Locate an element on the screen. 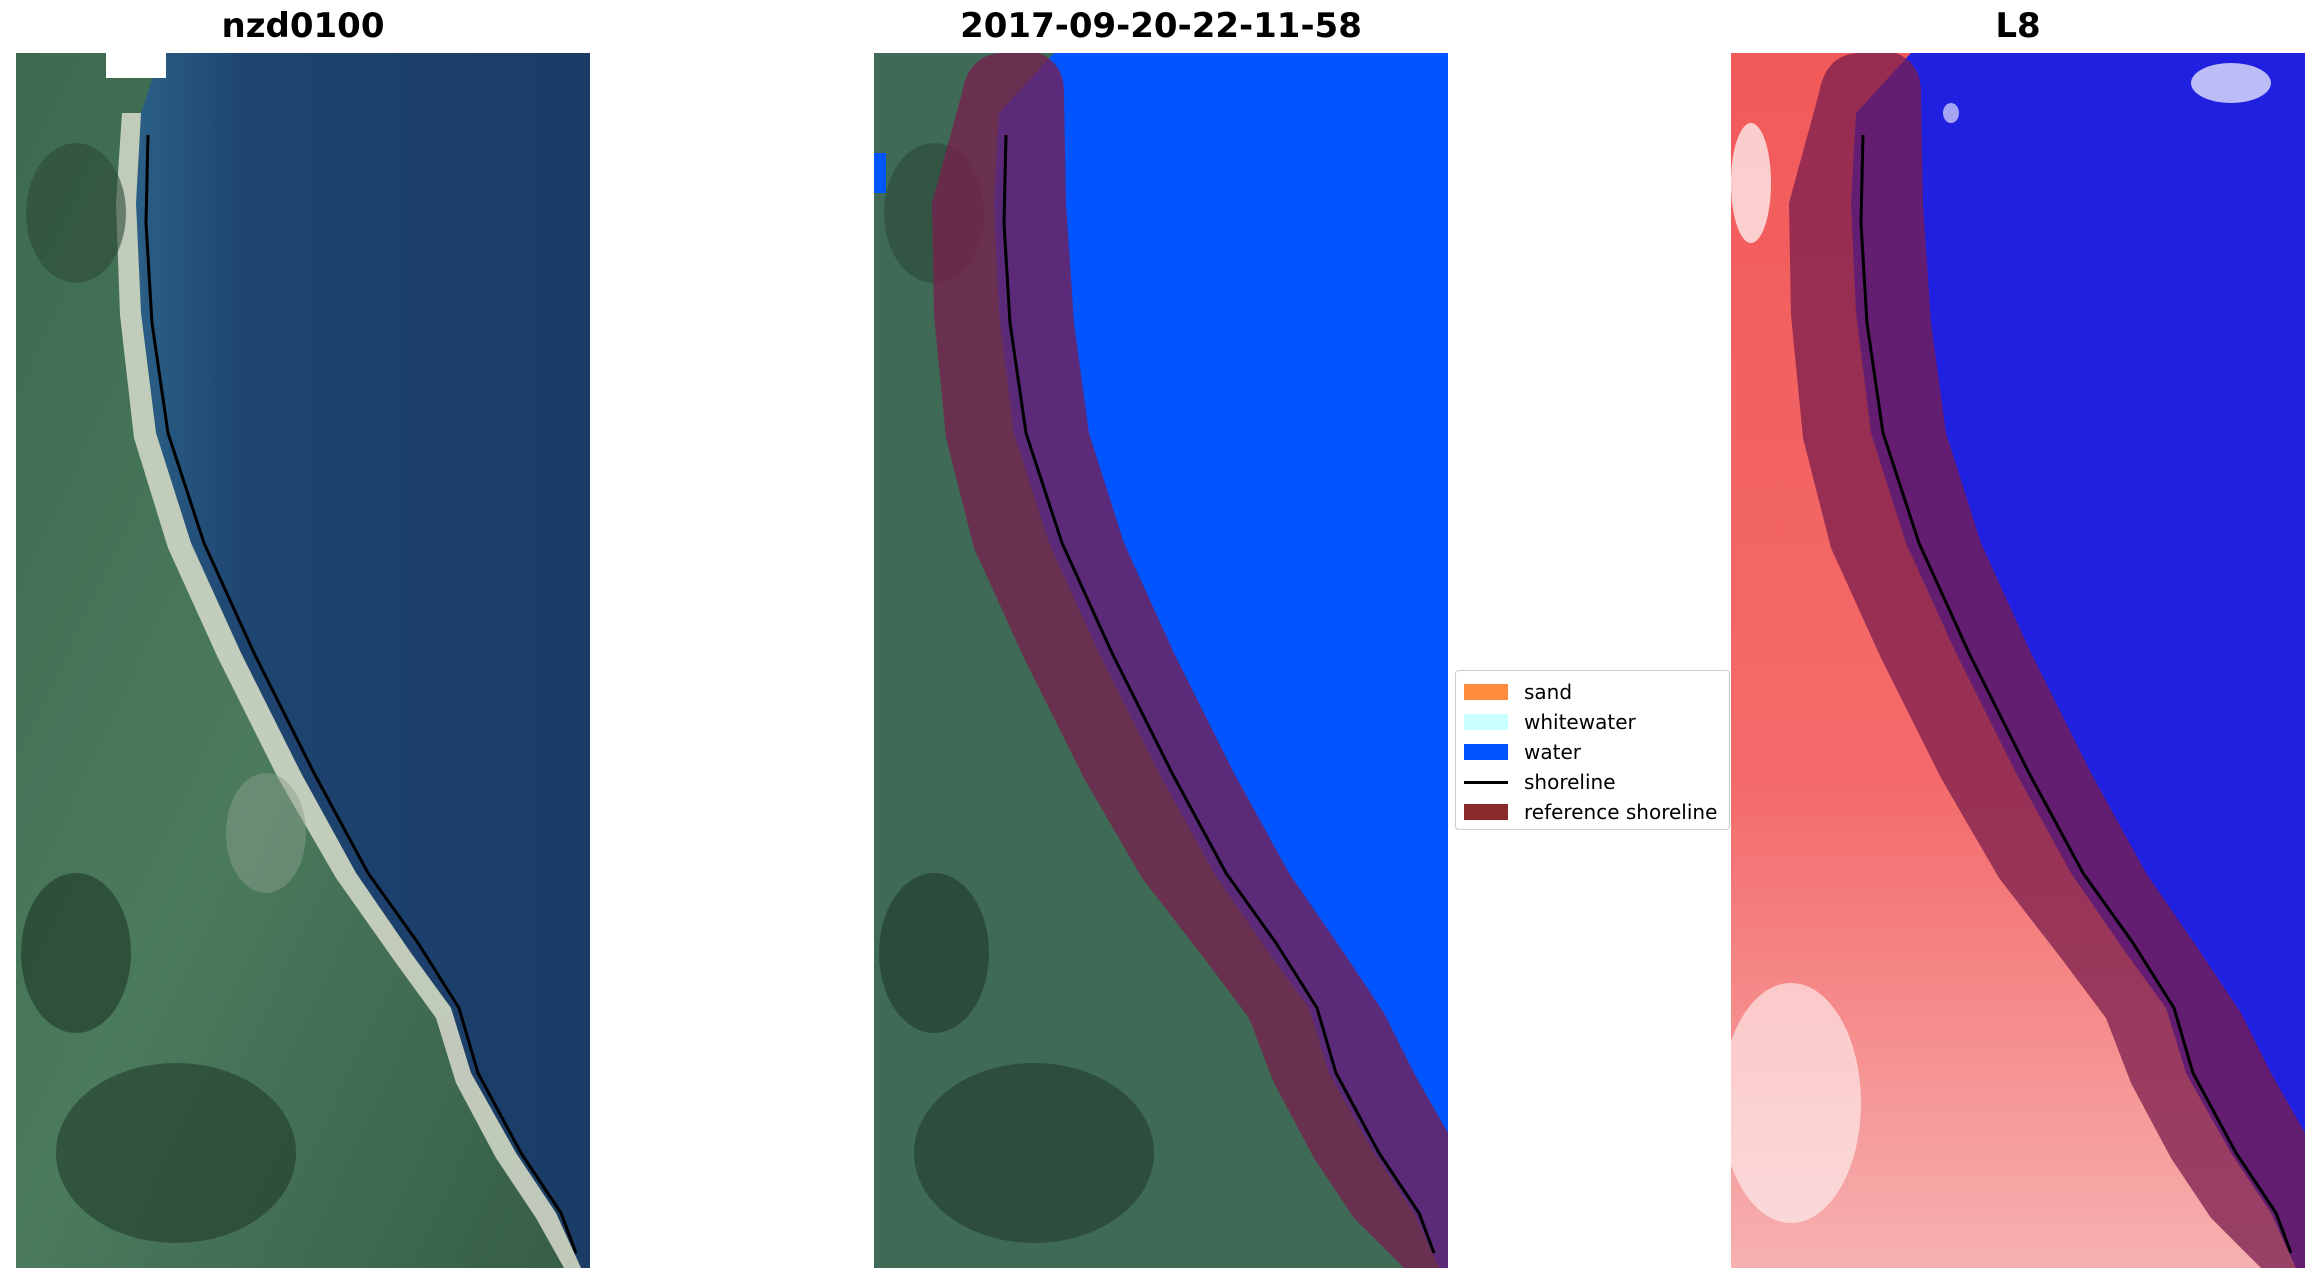 The height and width of the screenshot is (1283, 2317). reference-shoreline-swatch is located at coordinates (1486, 812).